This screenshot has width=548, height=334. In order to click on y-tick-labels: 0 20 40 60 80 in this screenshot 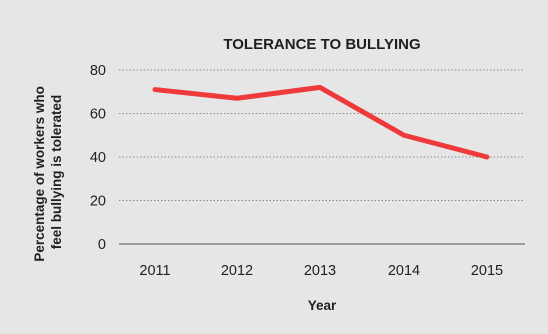, I will do `click(98, 158)`.